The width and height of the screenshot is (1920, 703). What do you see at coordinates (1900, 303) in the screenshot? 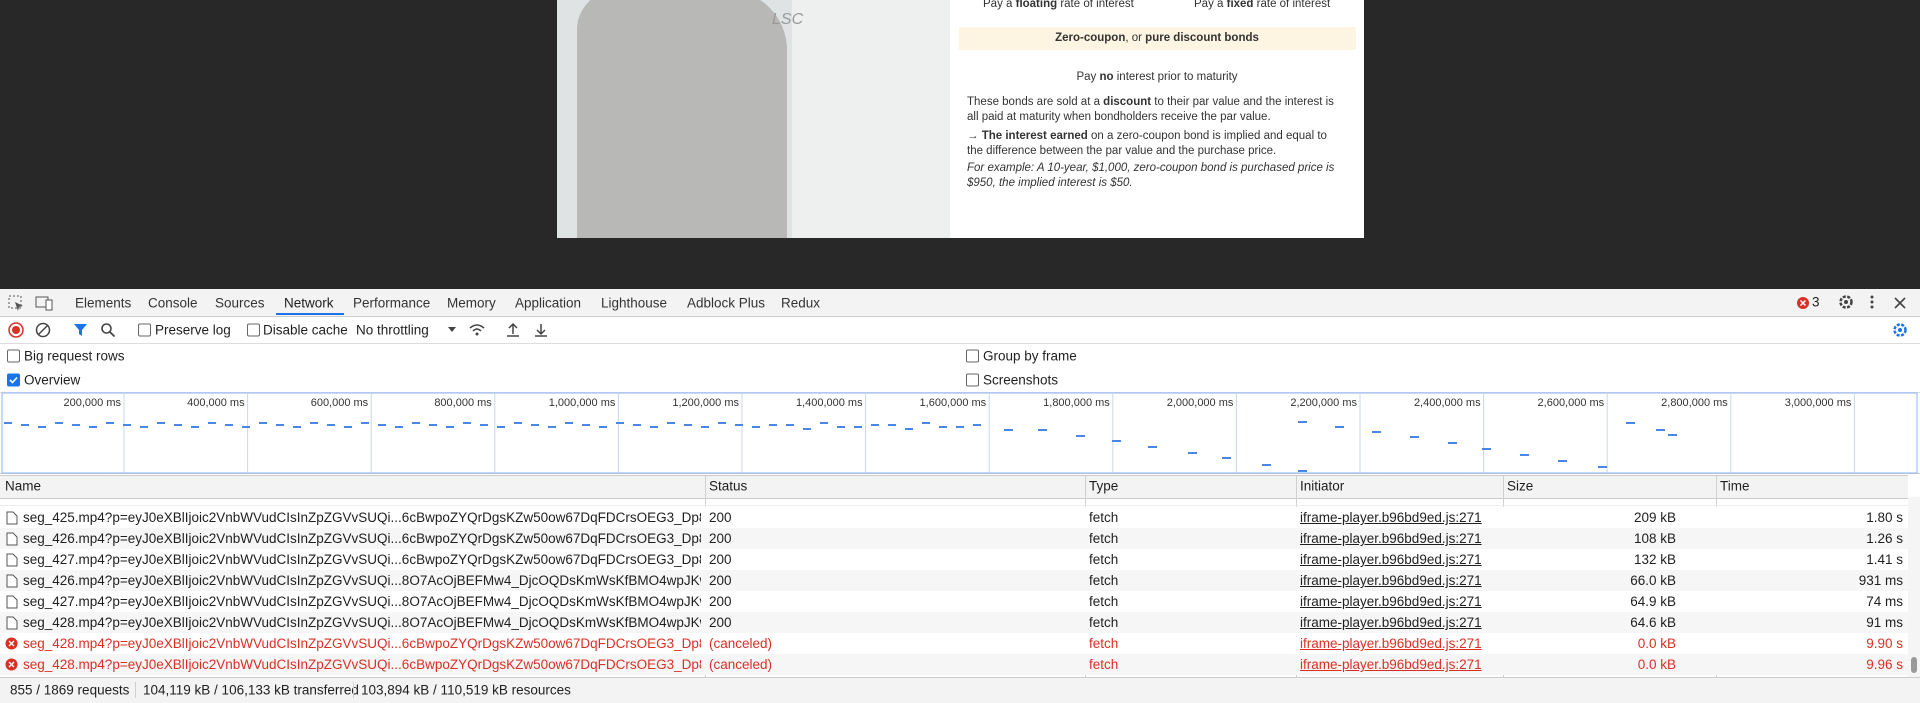
I see `close-icon` at bounding box center [1900, 303].